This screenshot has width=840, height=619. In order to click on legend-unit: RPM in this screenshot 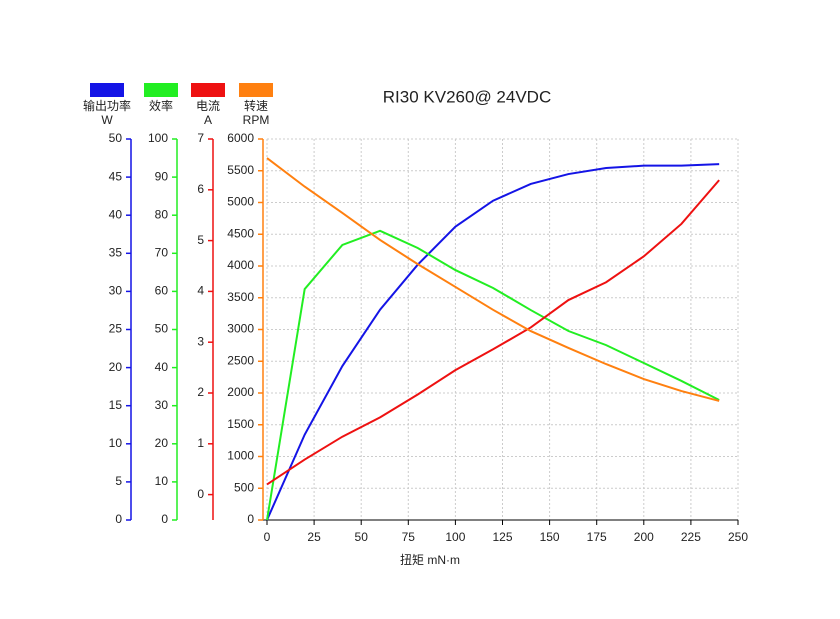, I will do `click(256, 120)`.